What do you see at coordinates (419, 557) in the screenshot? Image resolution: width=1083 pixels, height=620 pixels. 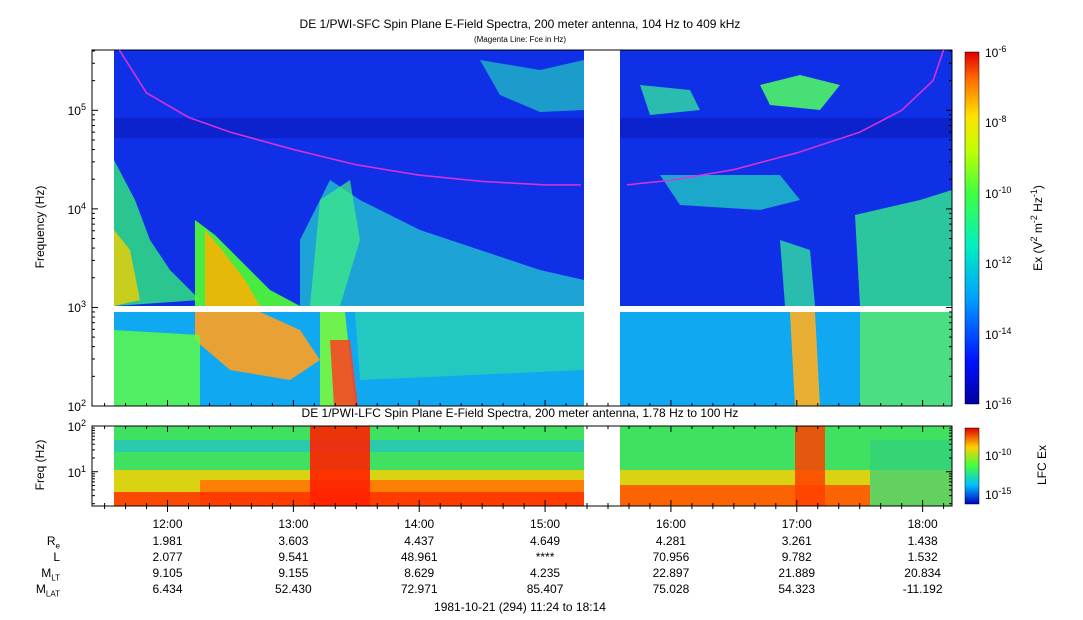 I see `ephemeris-value: 48.961` at bounding box center [419, 557].